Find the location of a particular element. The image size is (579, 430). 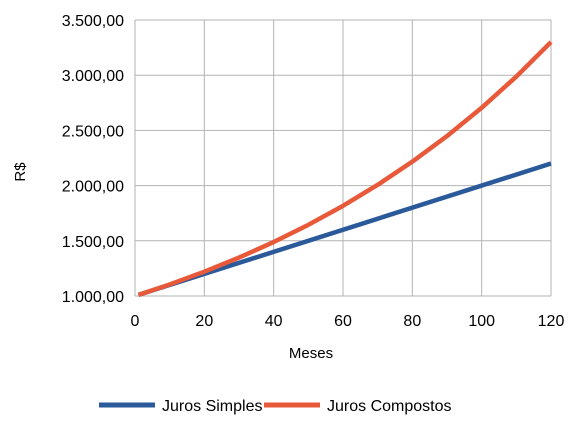

x-tick-label: 100 is located at coordinates (481, 321).